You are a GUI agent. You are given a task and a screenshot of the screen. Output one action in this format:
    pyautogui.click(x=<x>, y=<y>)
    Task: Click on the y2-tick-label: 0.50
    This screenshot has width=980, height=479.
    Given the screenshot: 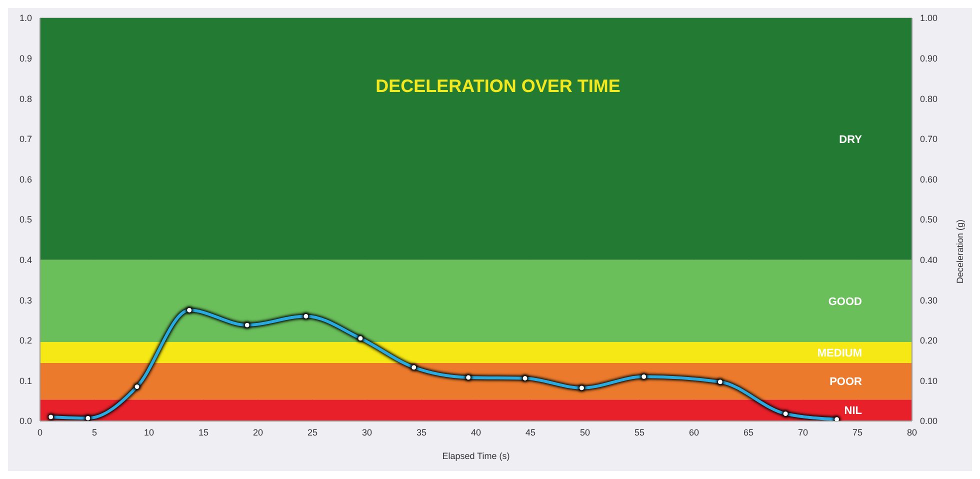 What is the action you would take?
    pyautogui.click(x=929, y=219)
    